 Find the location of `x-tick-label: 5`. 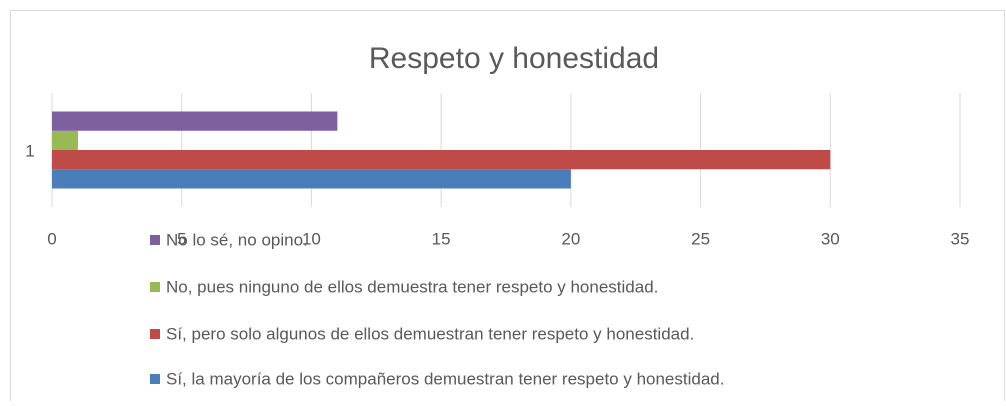

x-tick-label: 5 is located at coordinates (181, 238).